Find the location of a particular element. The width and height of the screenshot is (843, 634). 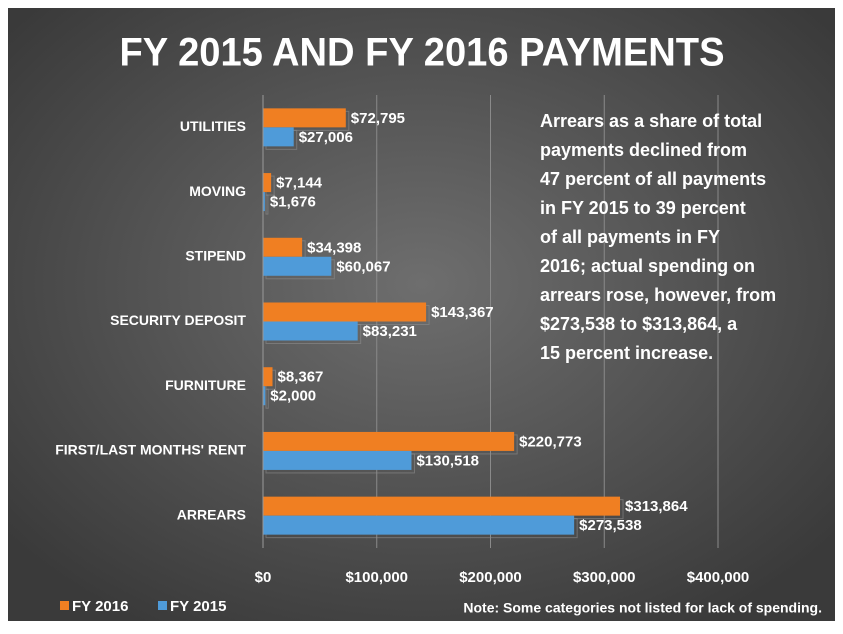

data-label: $1,676 is located at coordinates (293, 202).